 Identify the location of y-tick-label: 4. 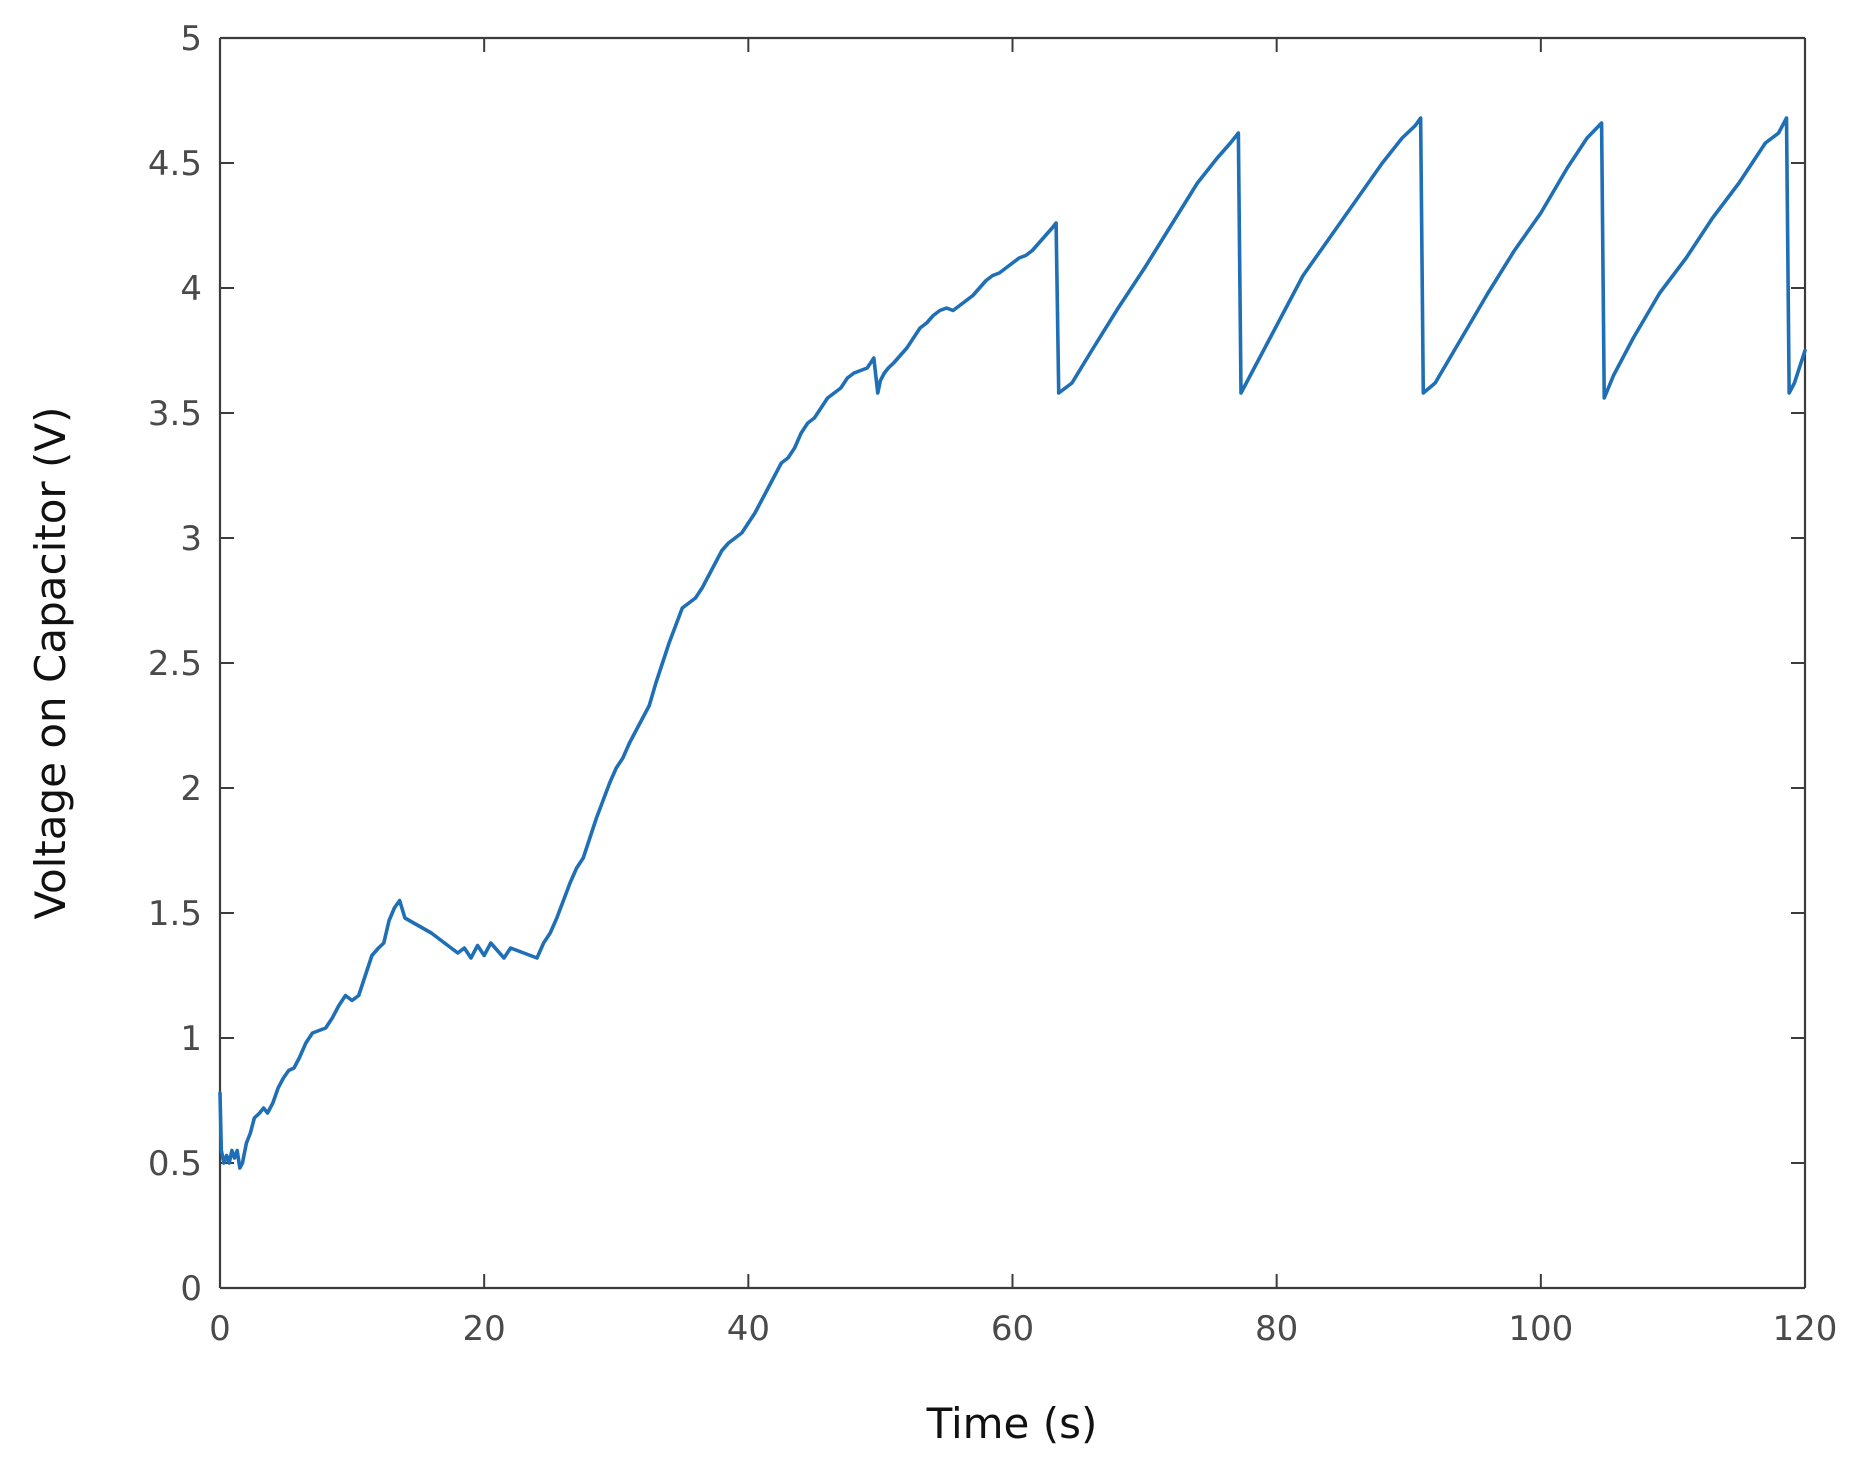
(191, 289).